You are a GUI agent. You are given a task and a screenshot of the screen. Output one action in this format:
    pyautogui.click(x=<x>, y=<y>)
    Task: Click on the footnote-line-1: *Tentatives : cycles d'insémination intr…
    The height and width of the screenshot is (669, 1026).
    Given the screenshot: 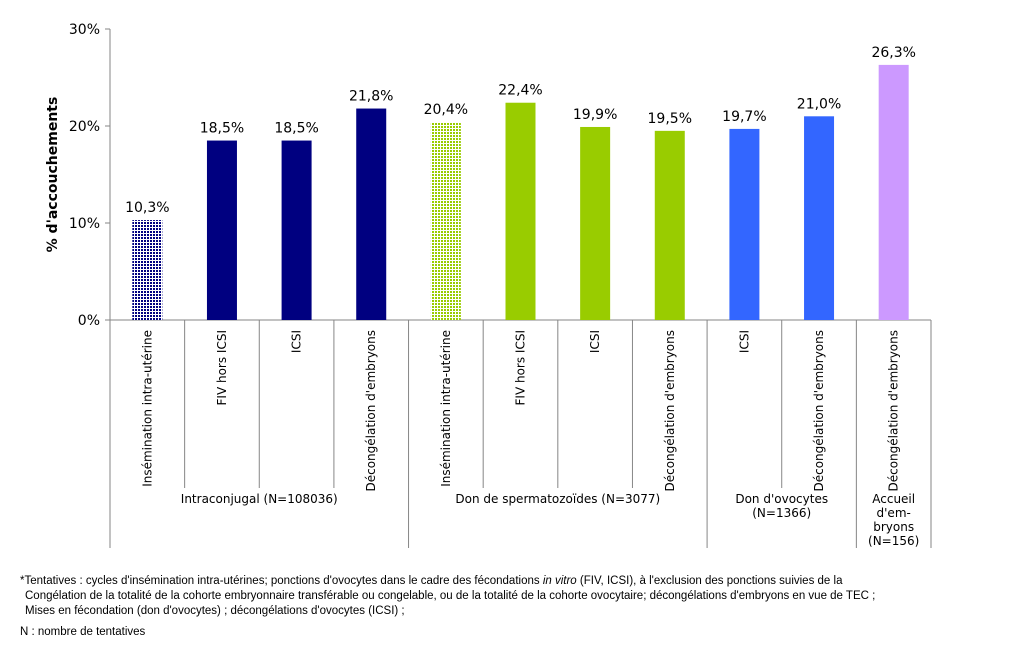 What is the action you would take?
    pyautogui.click(x=431, y=581)
    